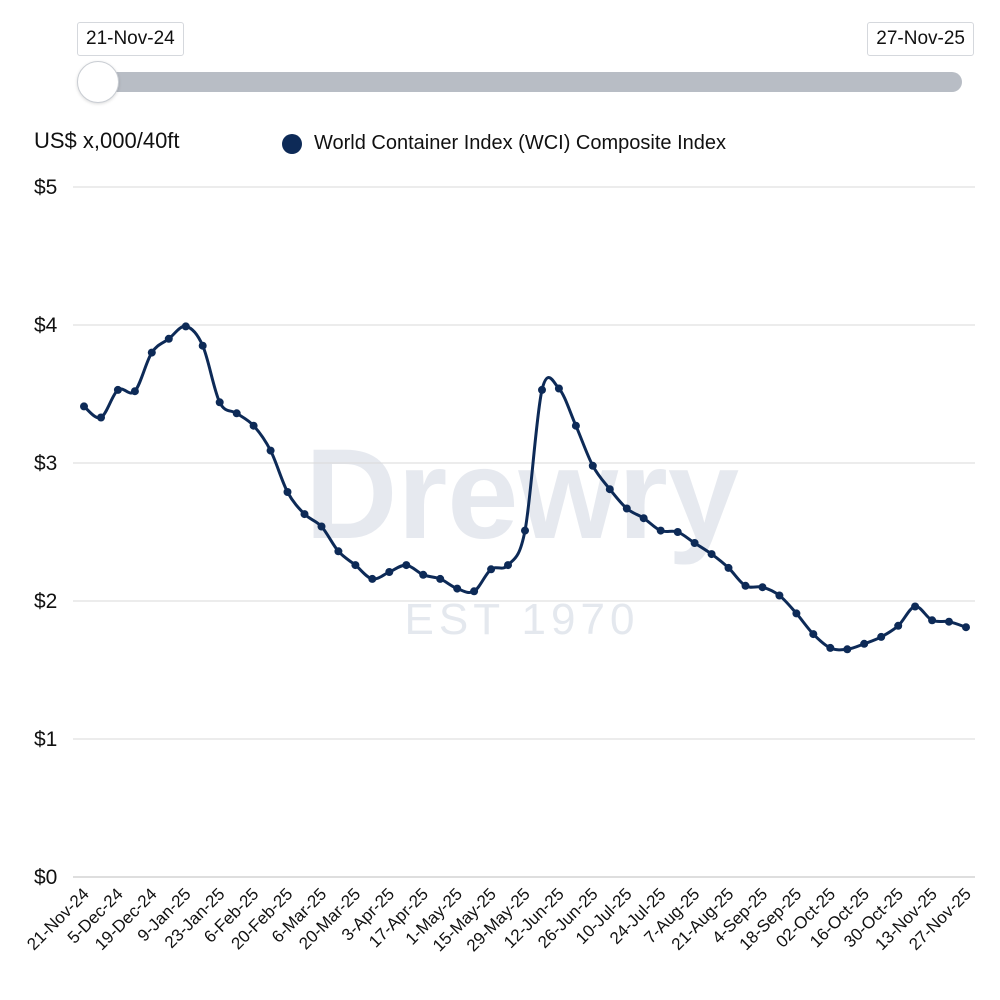 This screenshot has width=1000, height=1000. What do you see at coordinates (45, 739) in the screenshot?
I see `y-tick-label: $1` at bounding box center [45, 739].